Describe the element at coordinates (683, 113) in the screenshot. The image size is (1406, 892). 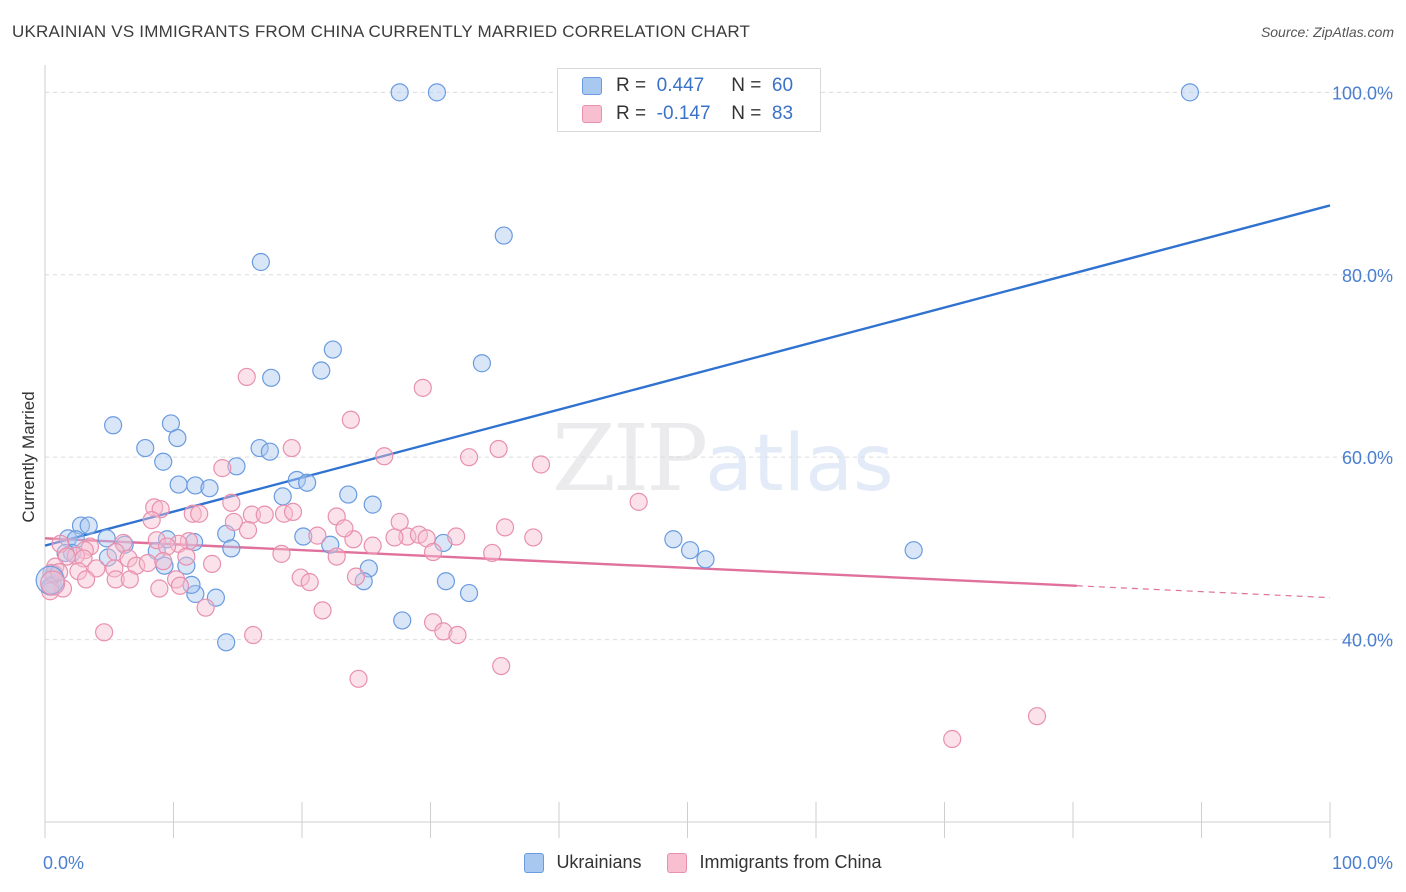
I see `legend-r-value: -0.147` at that location.